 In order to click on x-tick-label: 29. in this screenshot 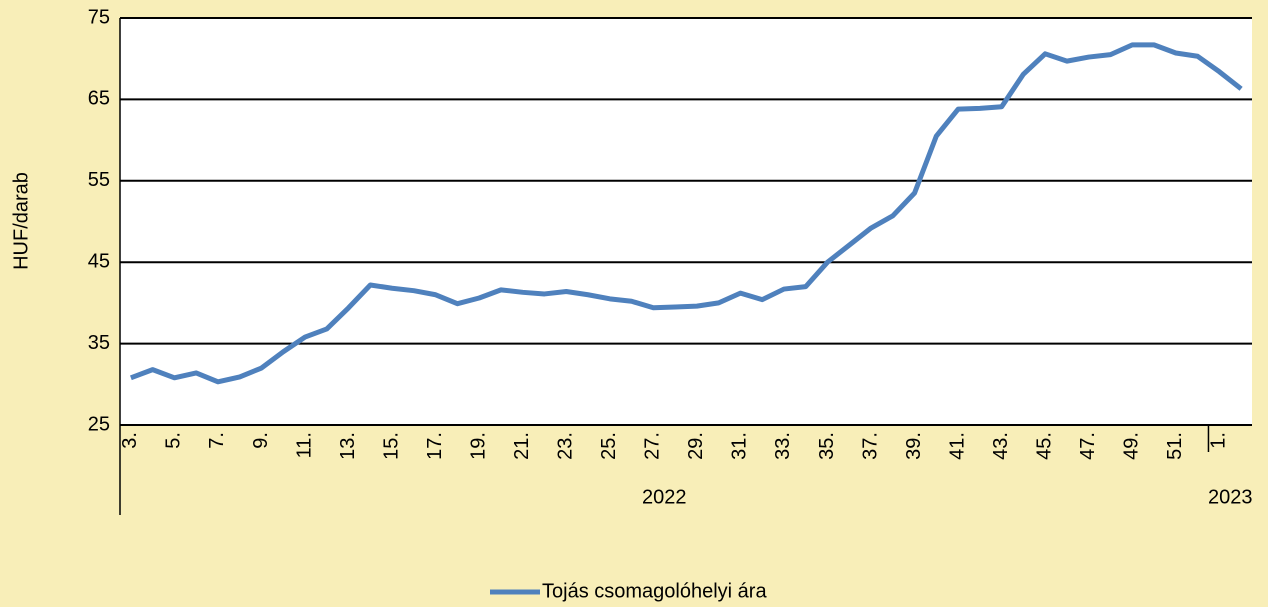, I will do `click(696, 446)`.